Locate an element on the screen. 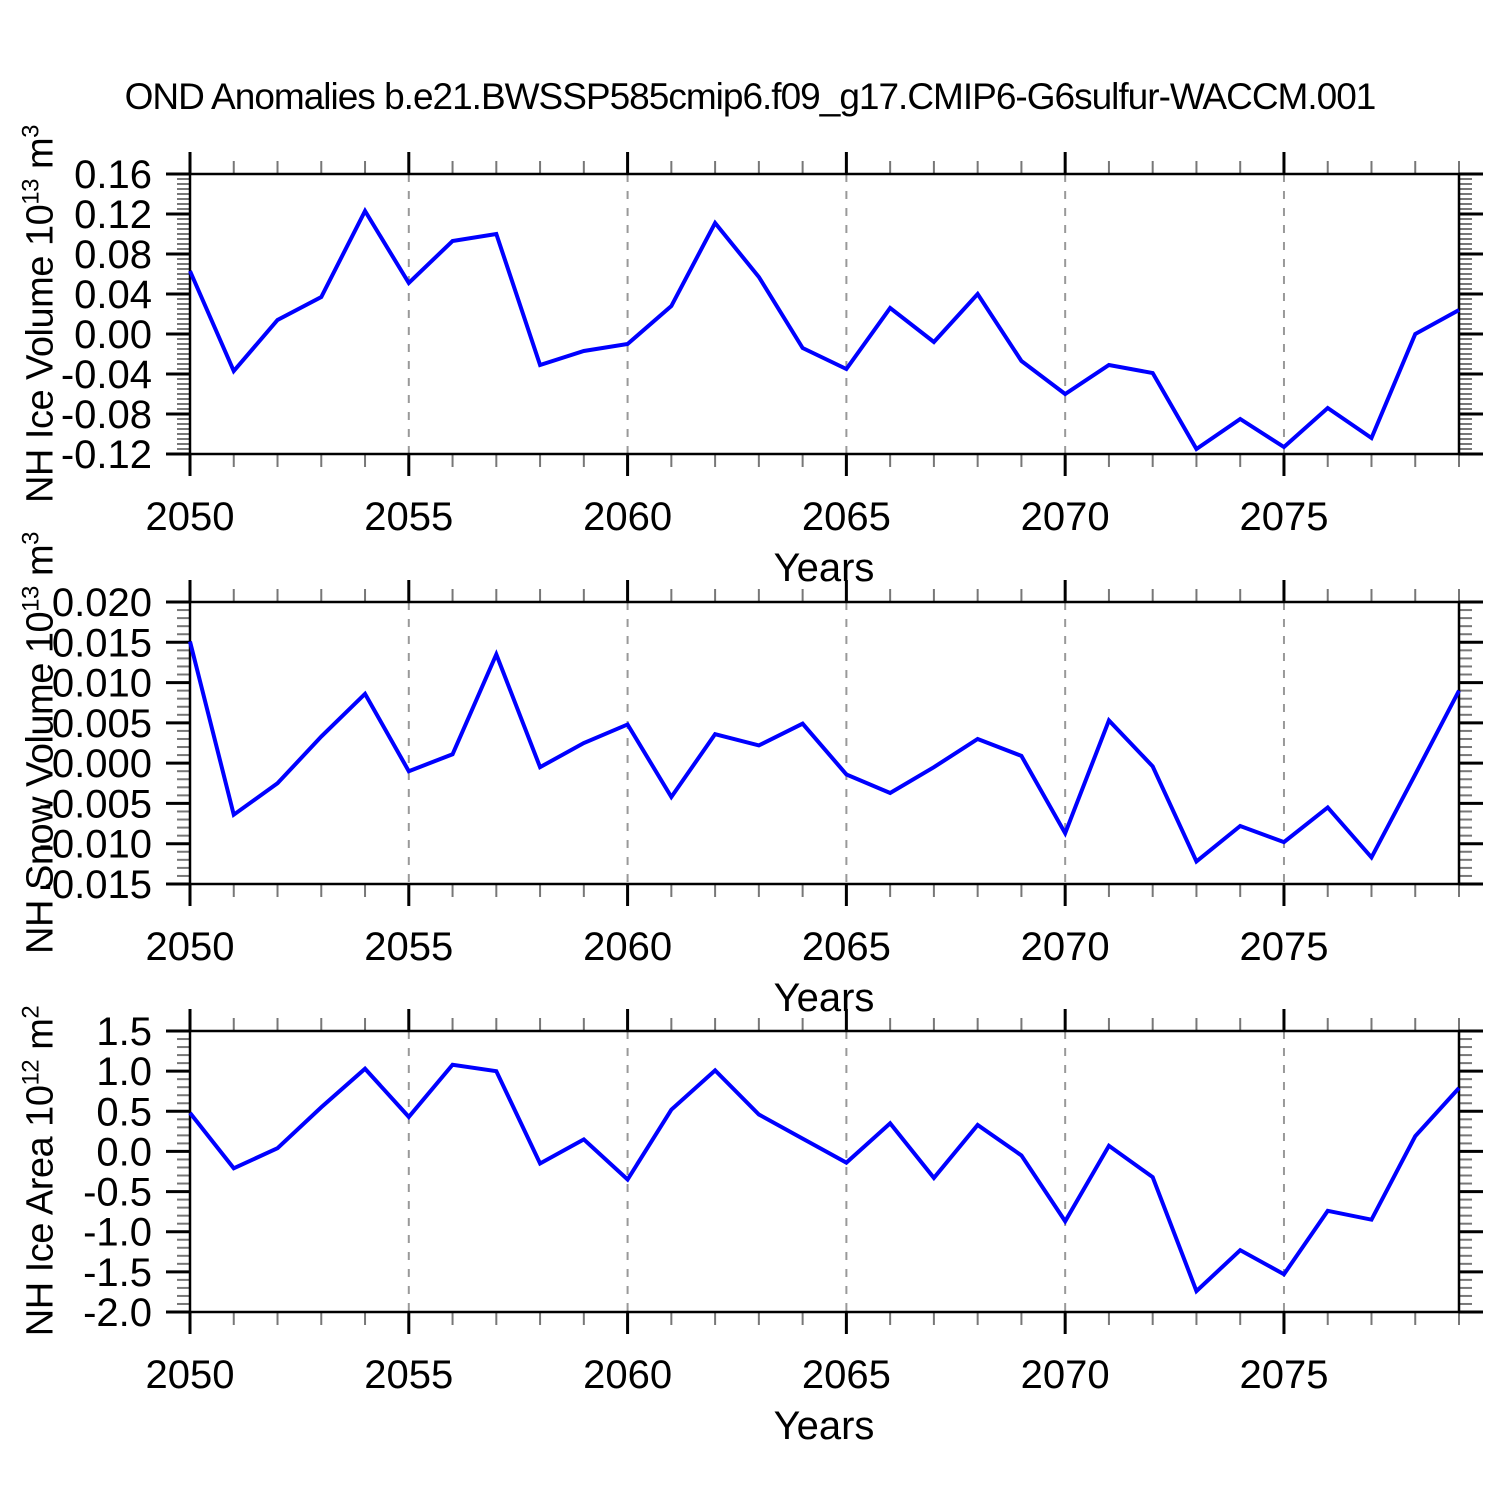 The image size is (1500, 1500). y-tick-label: 0.16 is located at coordinates (113, 175).